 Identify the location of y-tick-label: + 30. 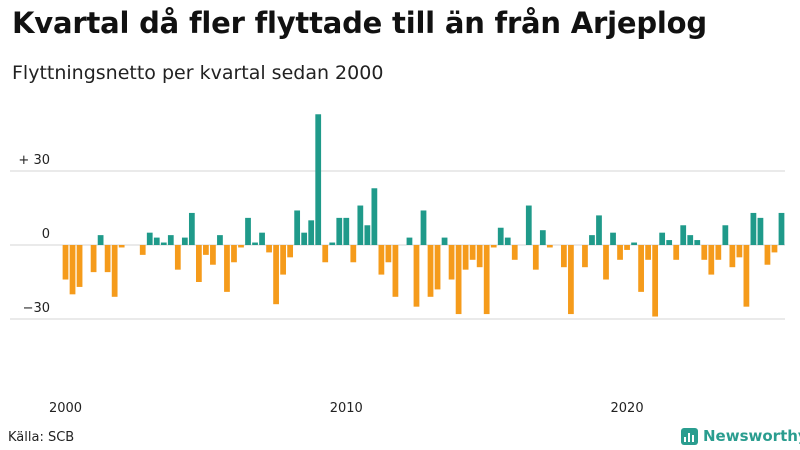
(34, 160).